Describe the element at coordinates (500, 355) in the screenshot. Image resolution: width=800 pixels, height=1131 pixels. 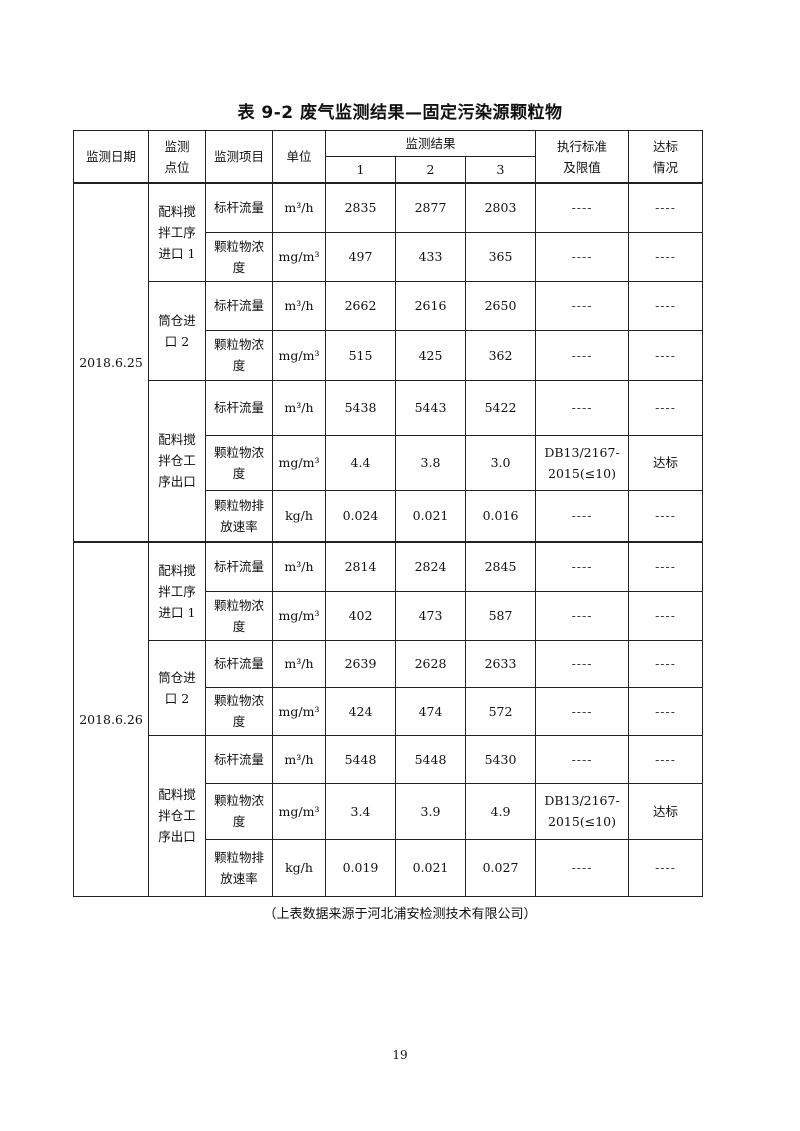
I see `value-cell-3: 362` at that location.